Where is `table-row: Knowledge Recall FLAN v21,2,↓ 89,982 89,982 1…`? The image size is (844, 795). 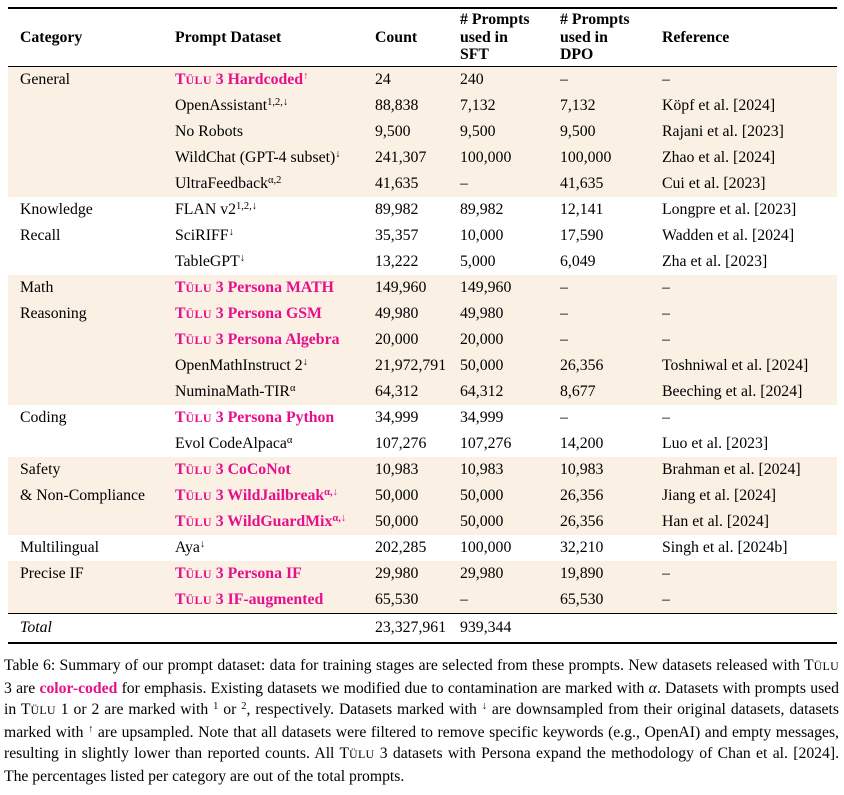 table-row: Knowledge Recall FLAN v21,2,↓ 89,982 89,982 1… is located at coordinates (422, 220).